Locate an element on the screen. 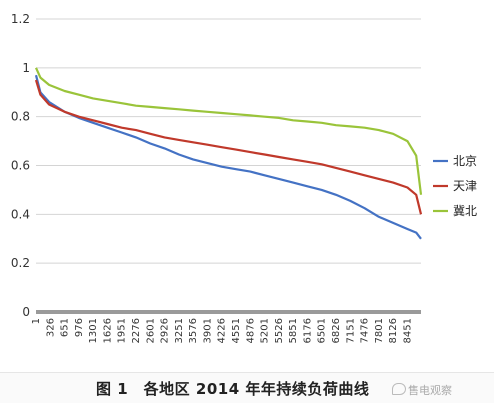 The height and width of the screenshot is (403, 494). x-tick-label: 1951 is located at coordinates (122, 330).